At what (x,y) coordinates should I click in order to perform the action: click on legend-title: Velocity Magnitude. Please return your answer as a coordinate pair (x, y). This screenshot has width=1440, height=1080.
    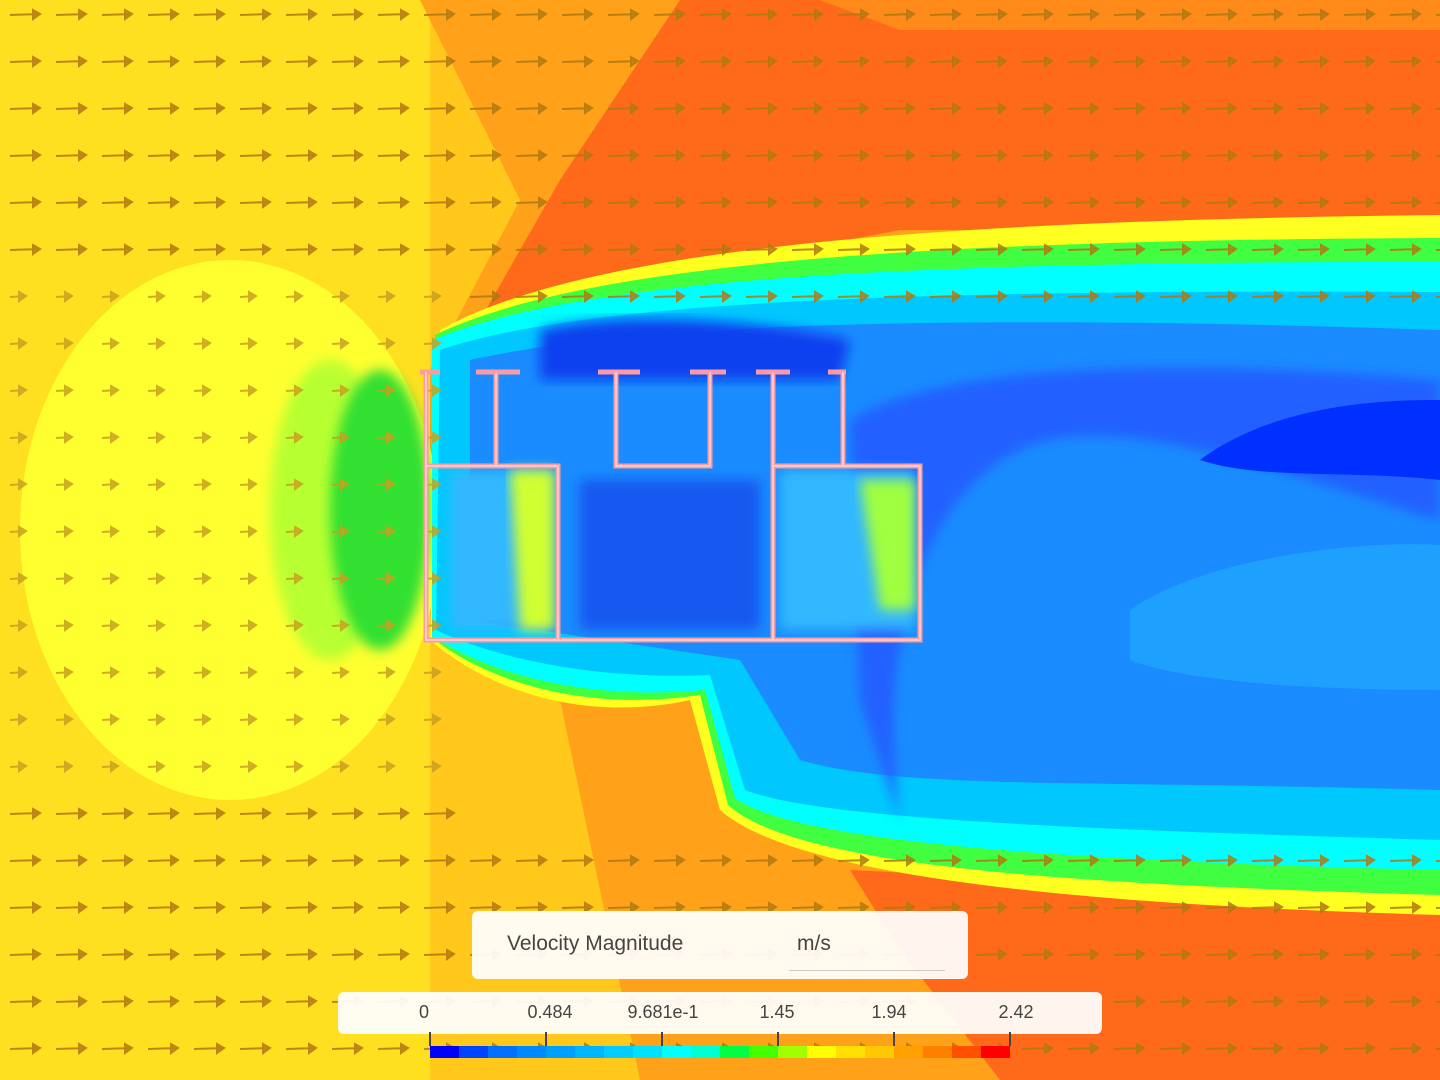
    Looking at the image, I should click on (595, 943).